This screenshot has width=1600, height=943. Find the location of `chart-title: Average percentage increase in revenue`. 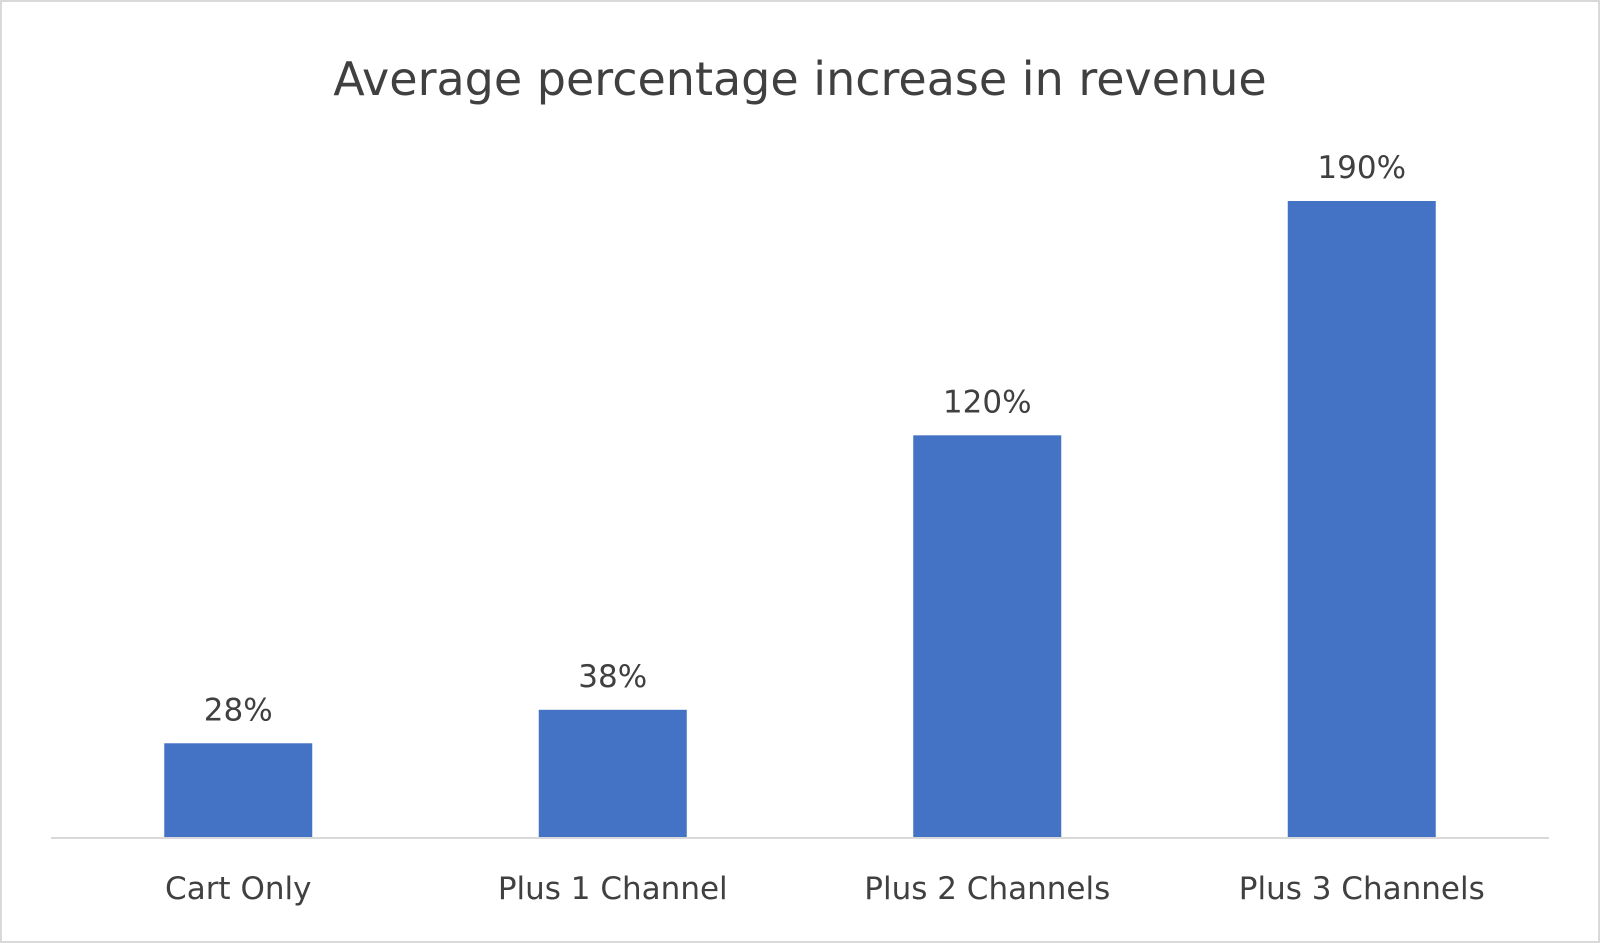

chart-title: Average percentage increase in revenue is located at coordinates (799, 79).